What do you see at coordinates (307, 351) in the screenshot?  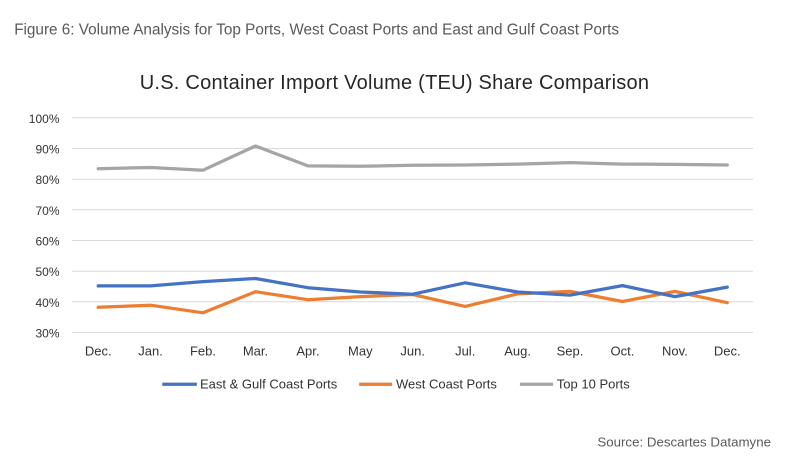 I see `svg-text: Apr.` at bounding box center [307, 351].